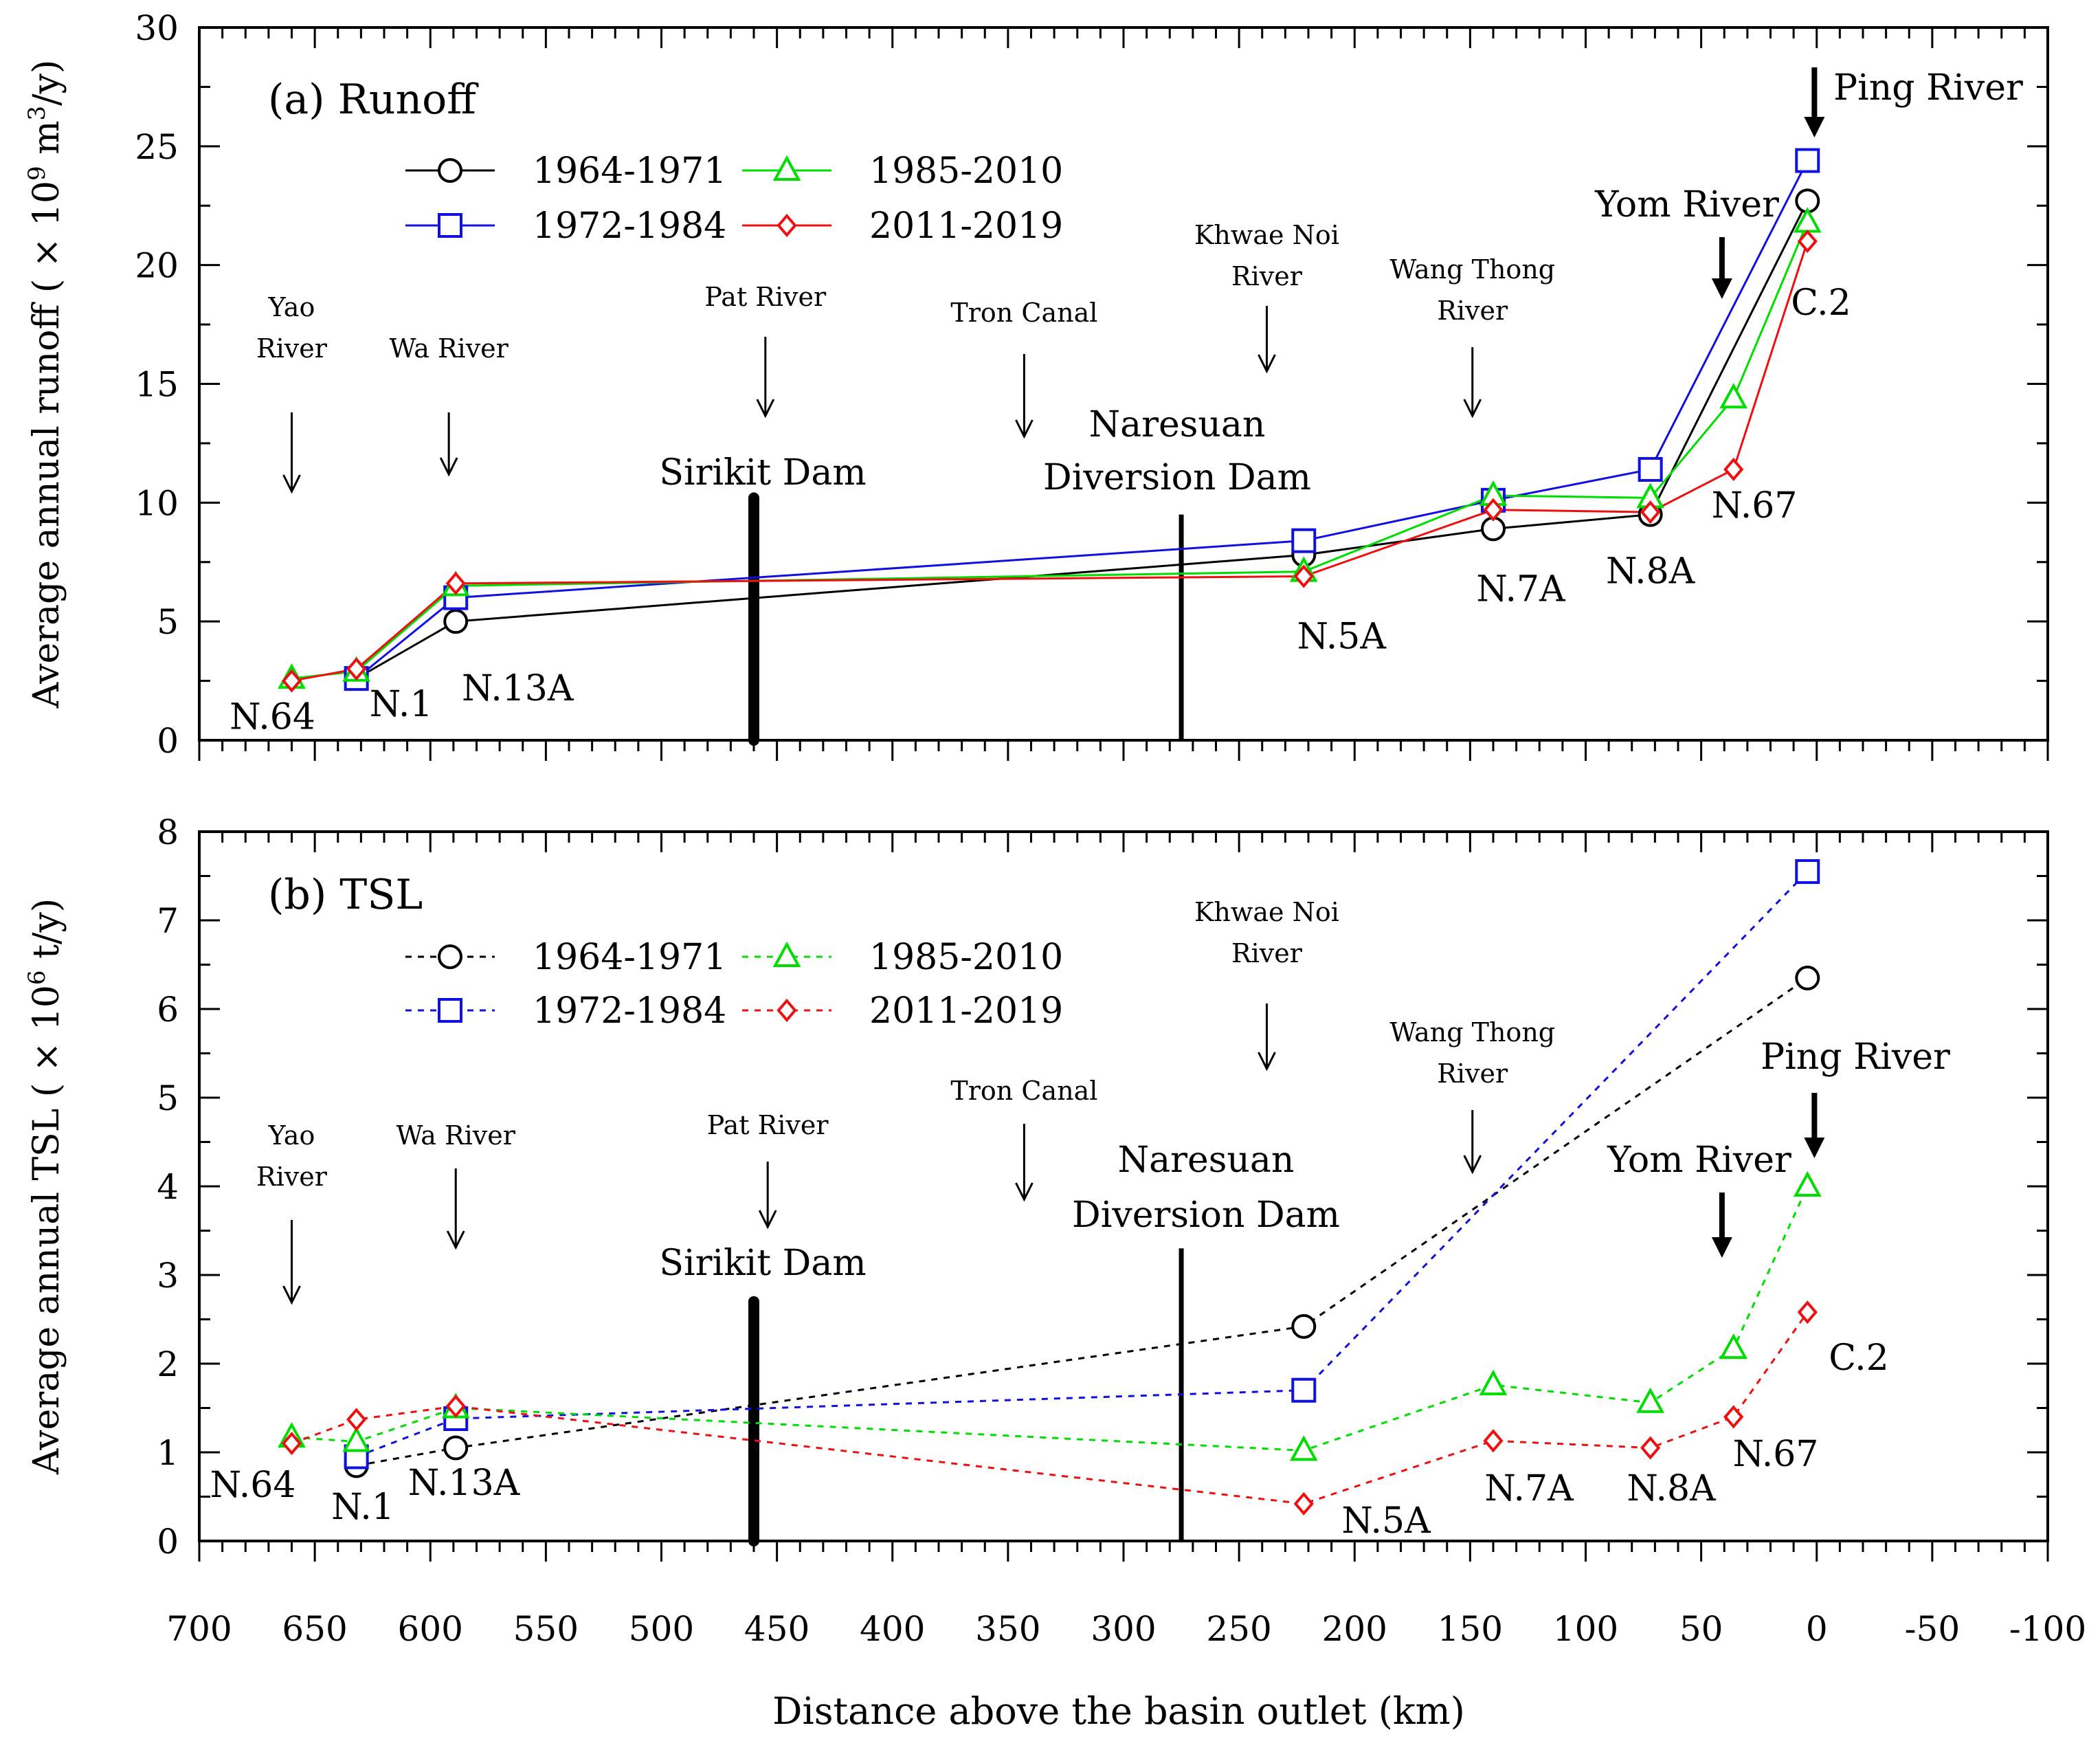 This screenshot has width=2100, height=1752. I want to click on x-axis-label: Distance above the basin outlet (km), so click(1118, 1711).